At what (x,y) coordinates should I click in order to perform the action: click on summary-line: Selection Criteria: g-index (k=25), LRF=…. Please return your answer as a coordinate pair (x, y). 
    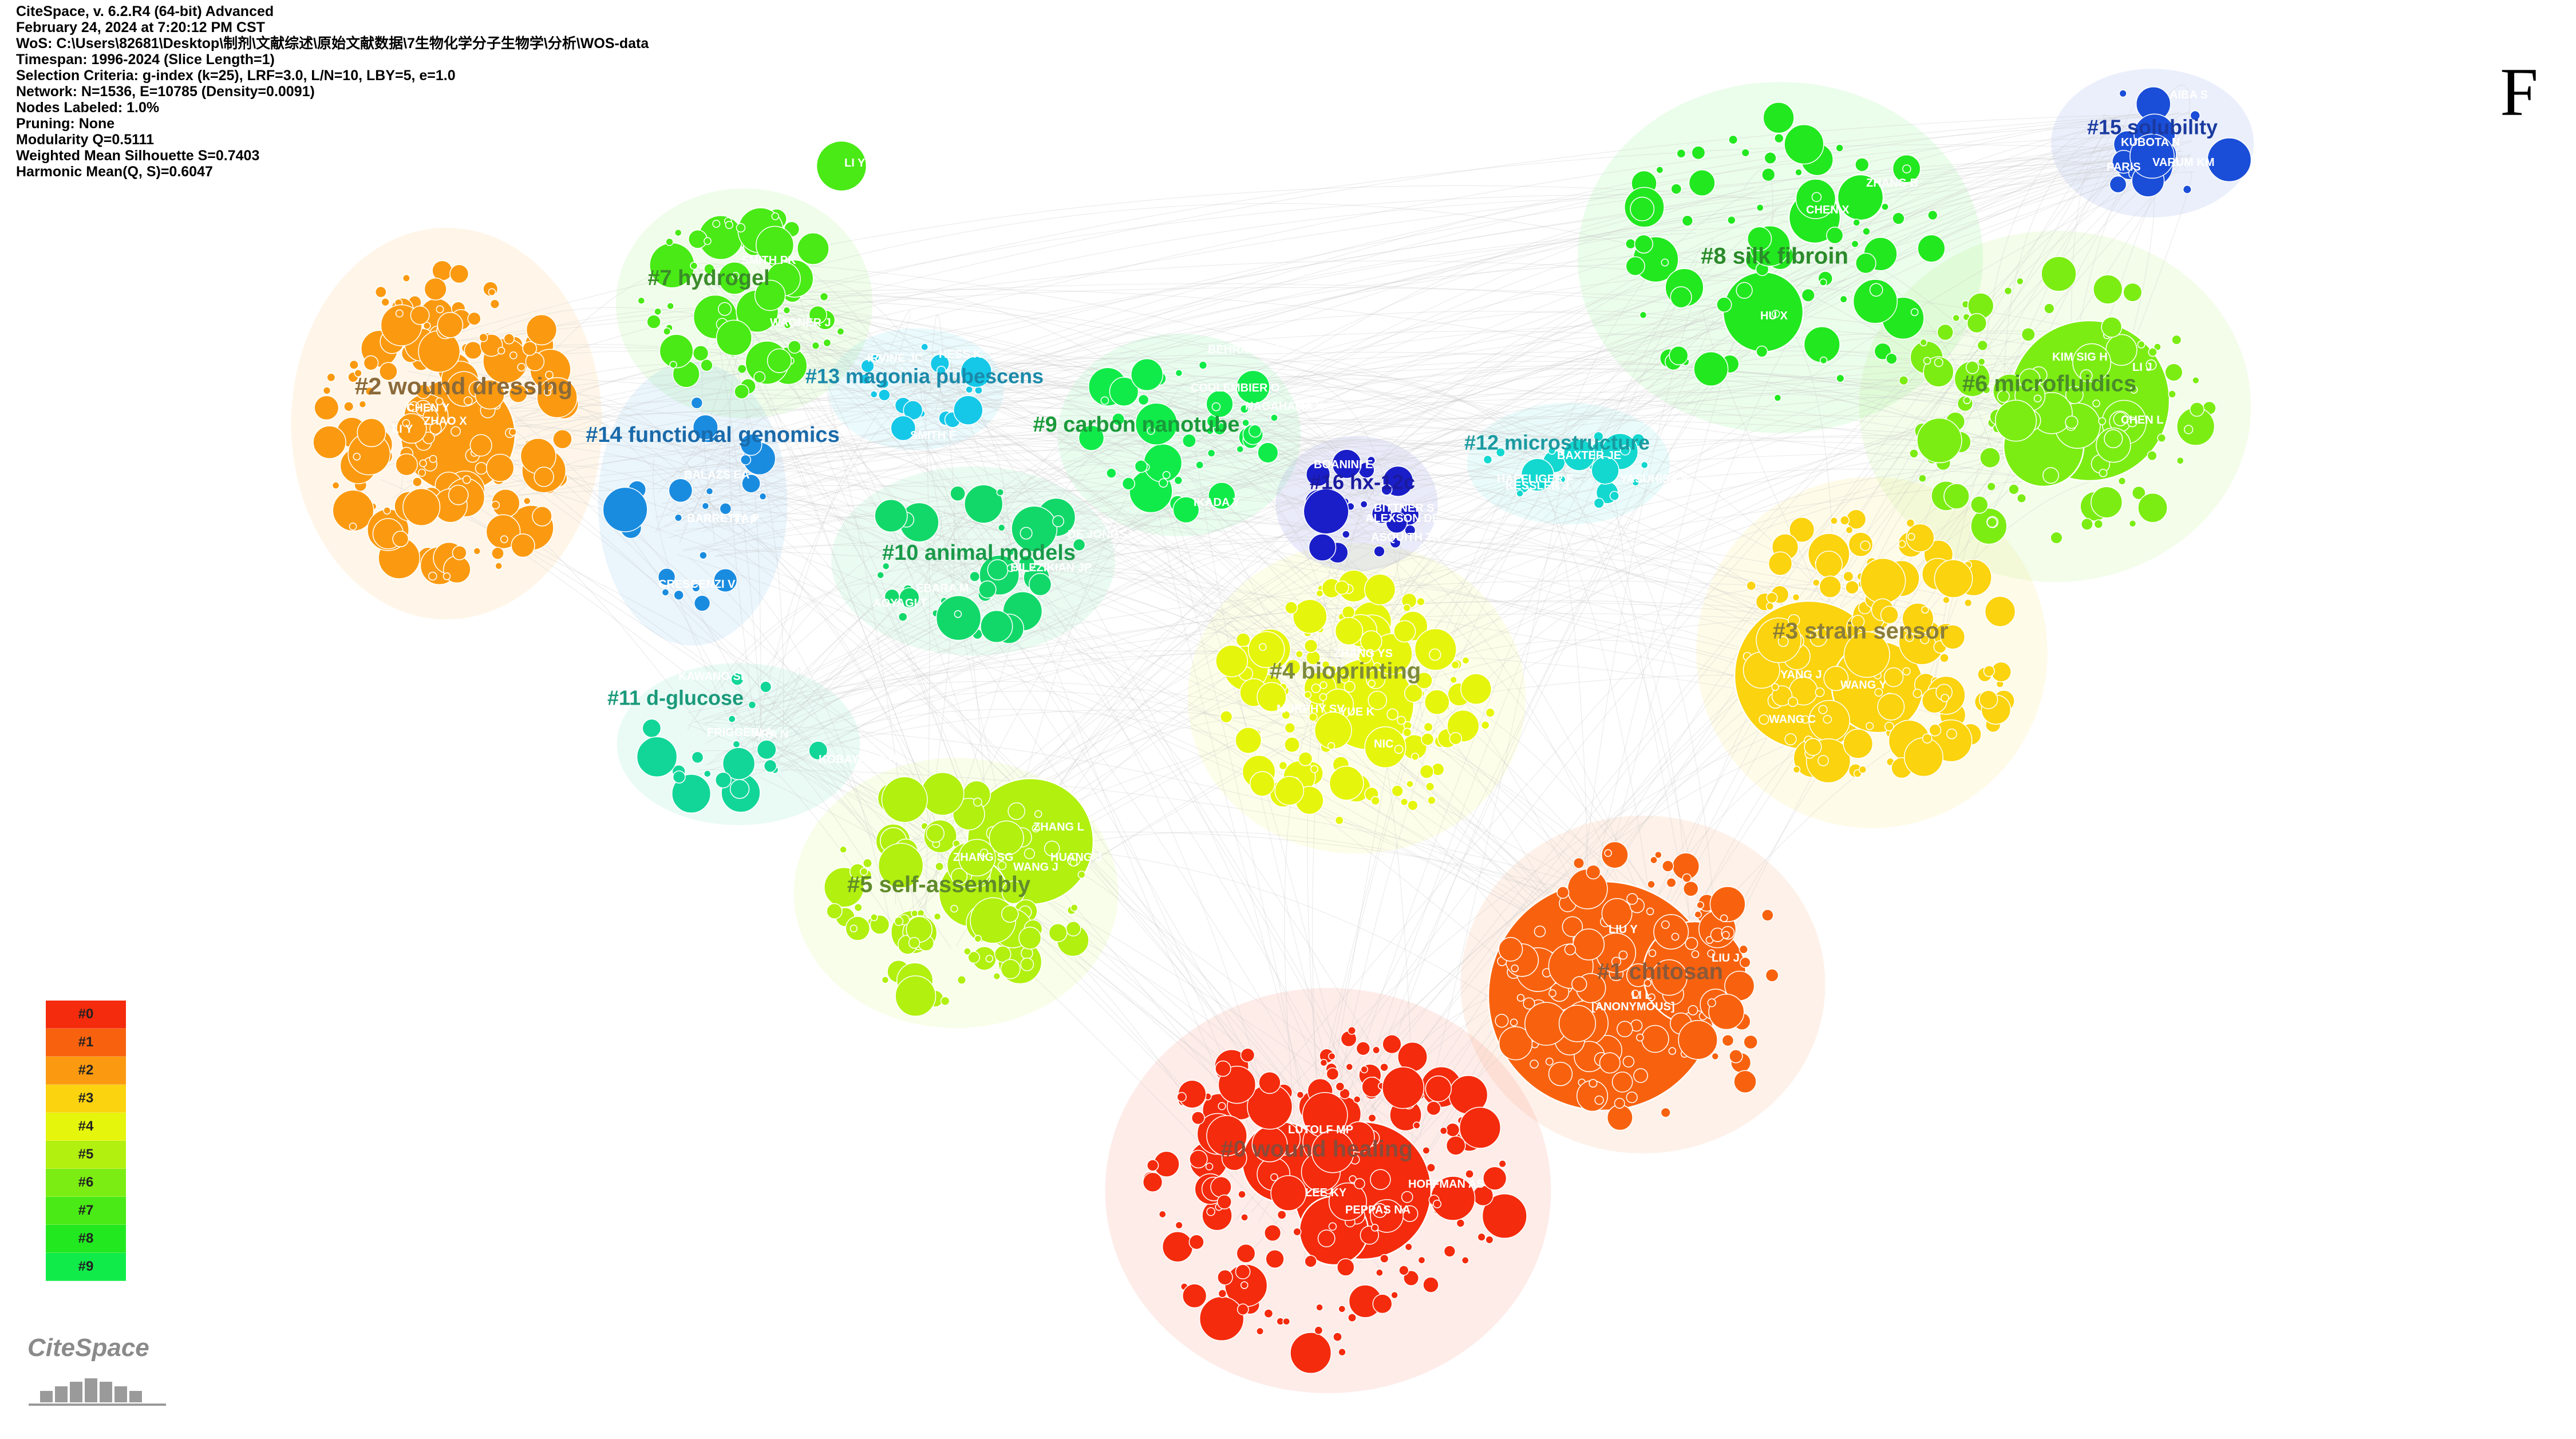
    Looking at the image, I should click on (236, 76).